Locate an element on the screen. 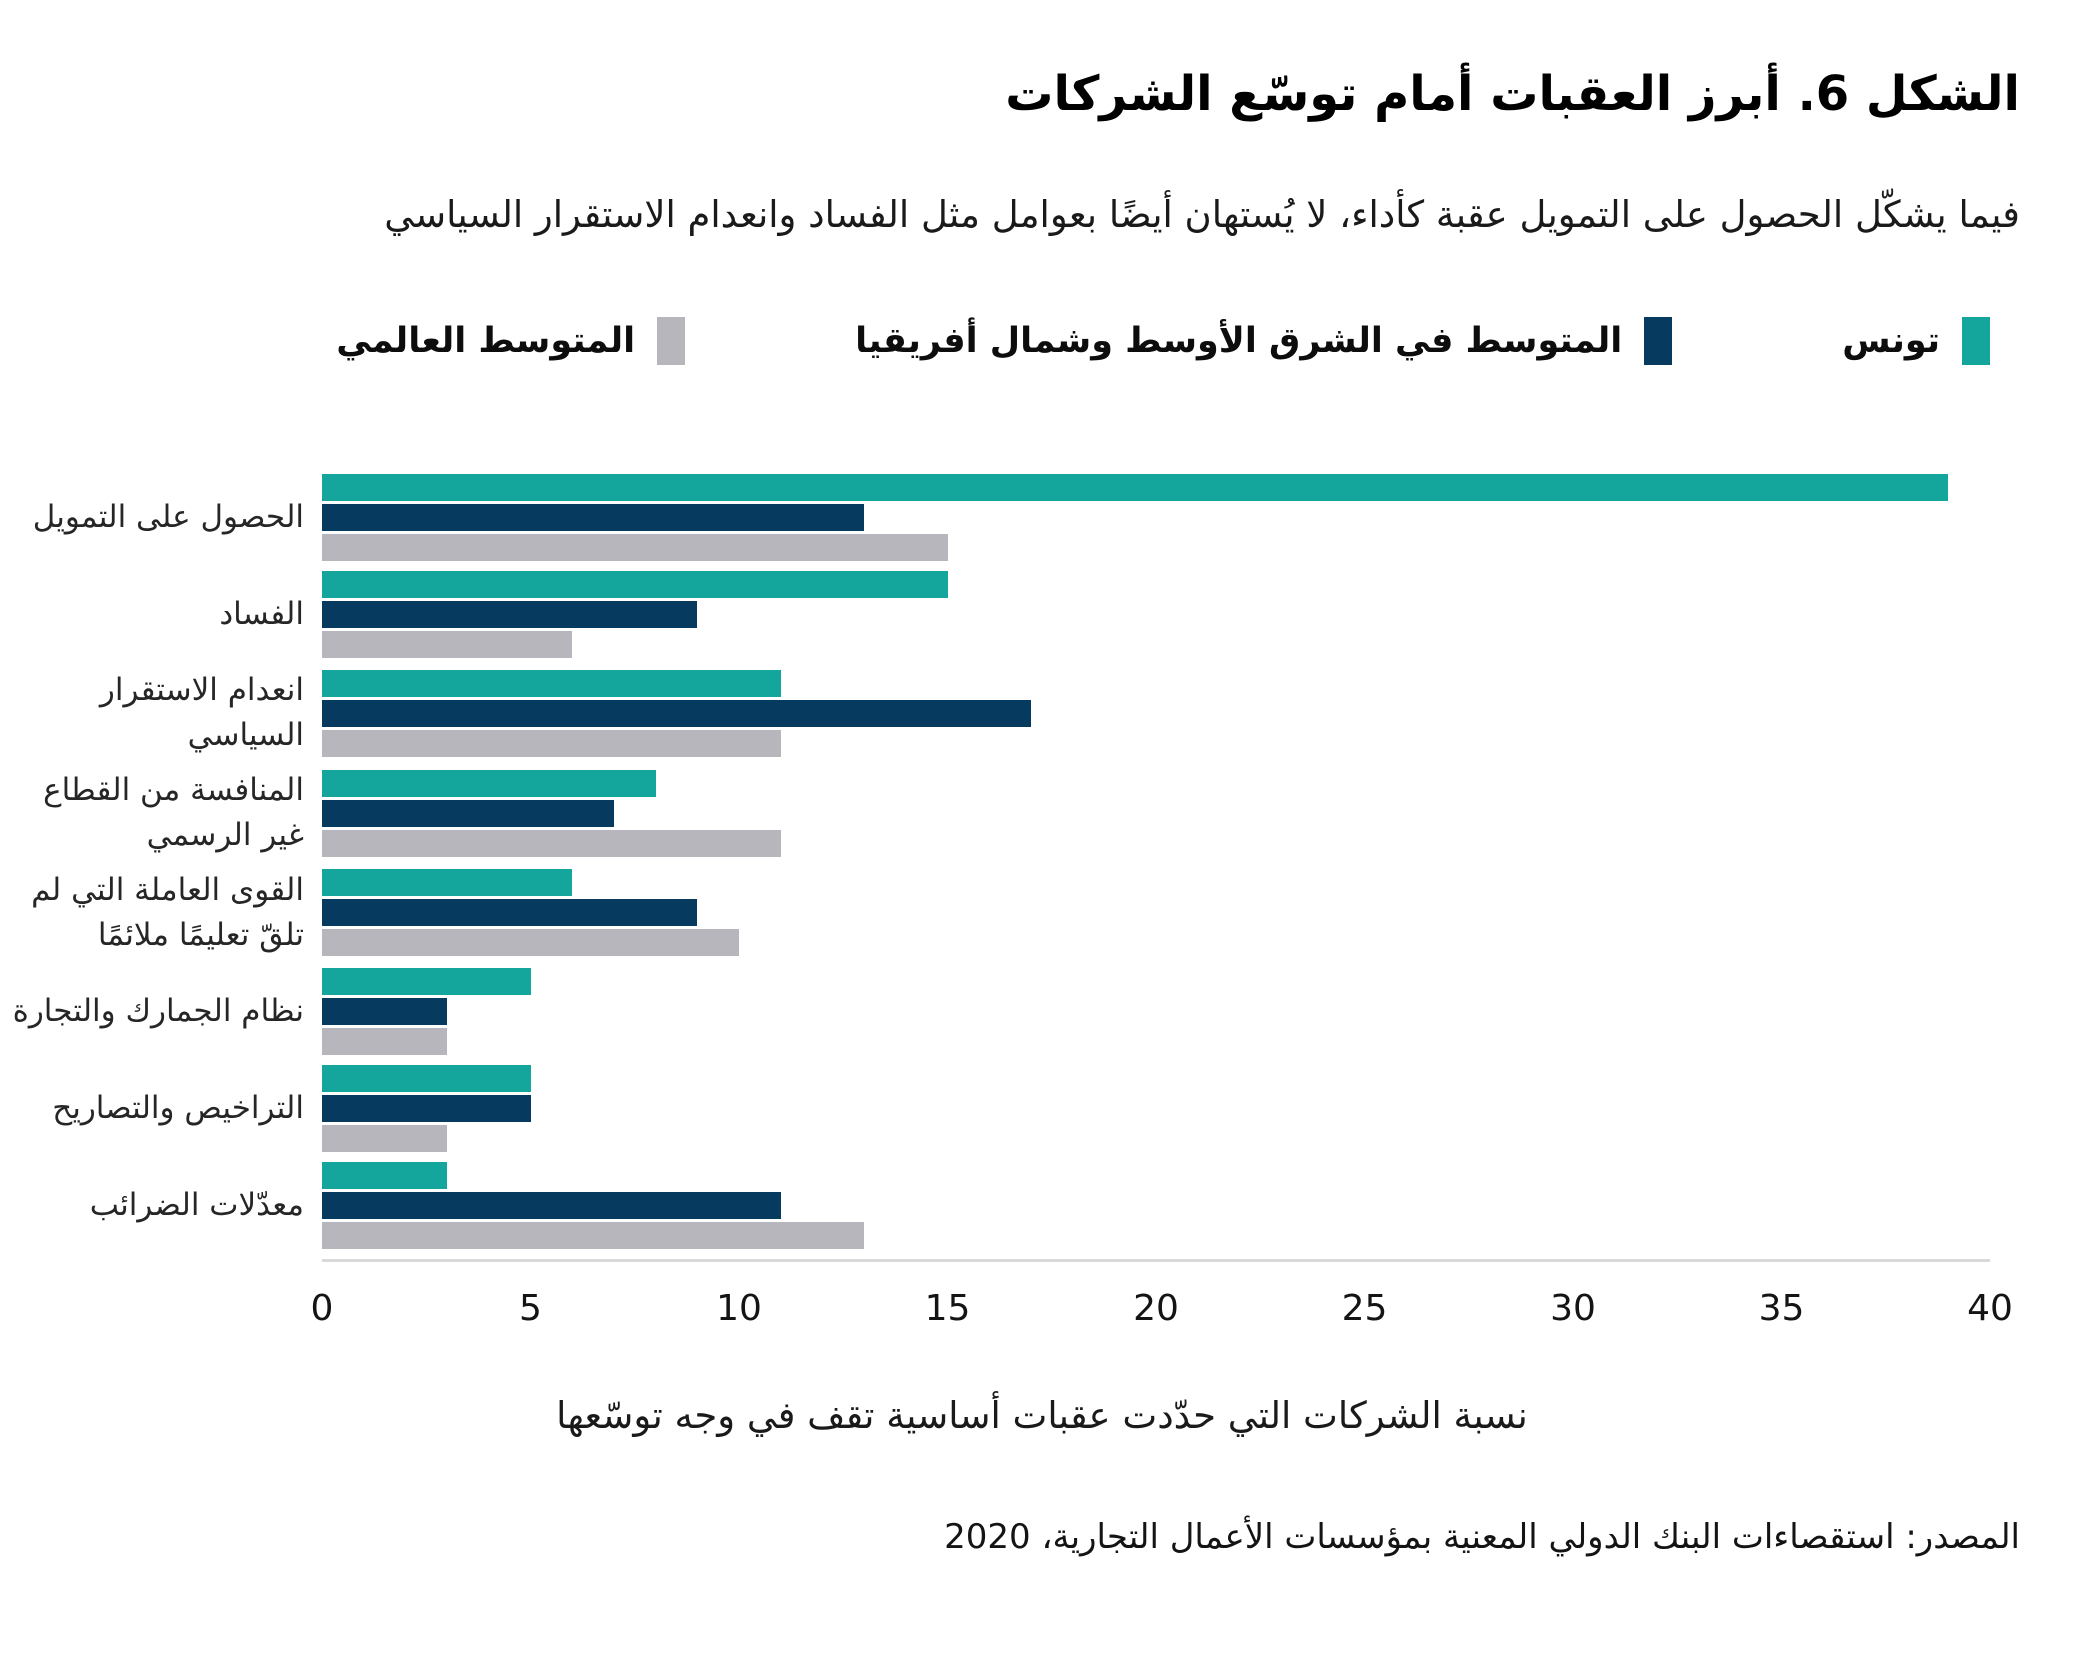 Image resolution: width=2084 pixels, height=1661 pixels. category-label: نظام الجمارك والتجارة is located at coordinates (158, 1010).